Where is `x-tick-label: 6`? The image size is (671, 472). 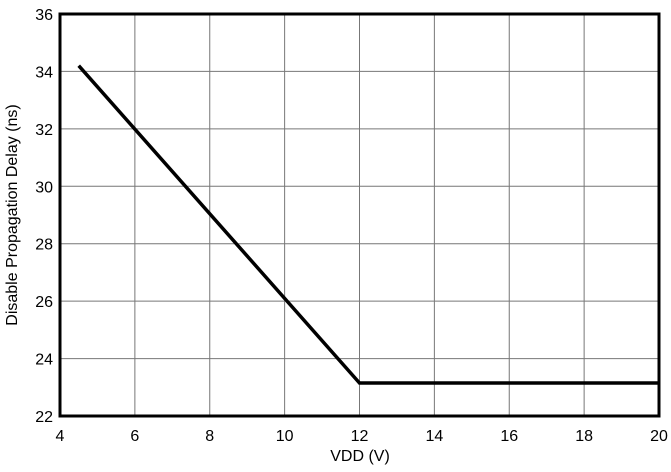 x-tick-label: 6 is located at coordinates (134, 436).